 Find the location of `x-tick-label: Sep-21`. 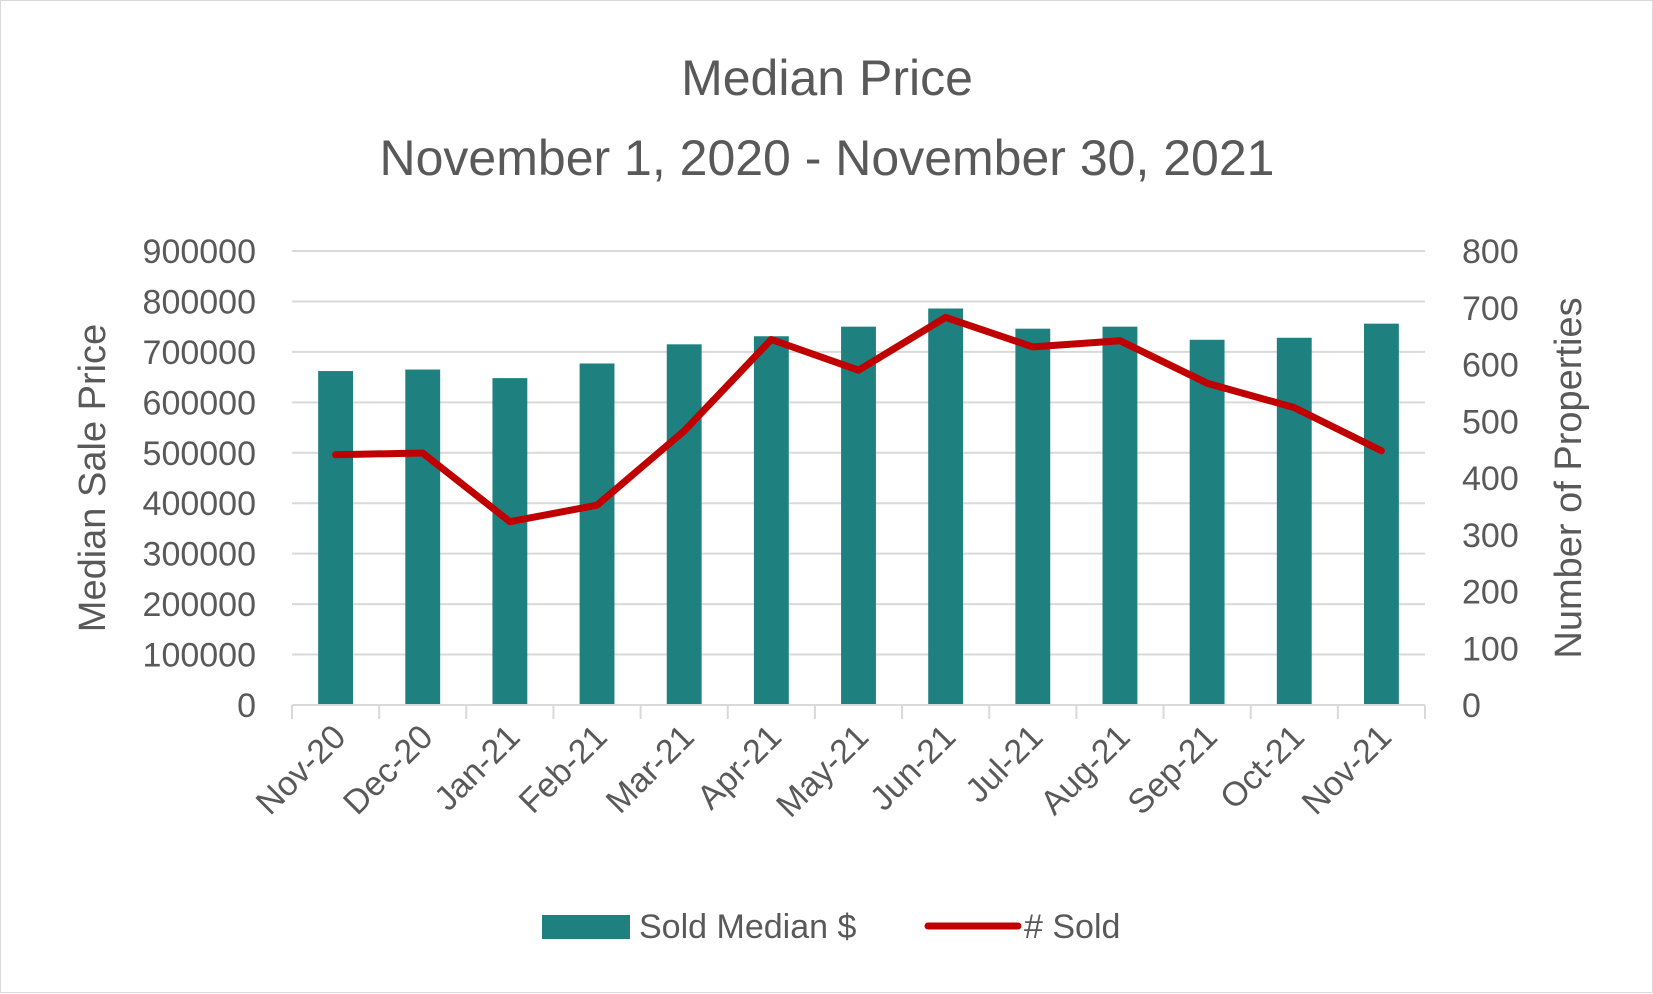

x-tick-label: Sep-21 is located at coordinates (1172, 770).